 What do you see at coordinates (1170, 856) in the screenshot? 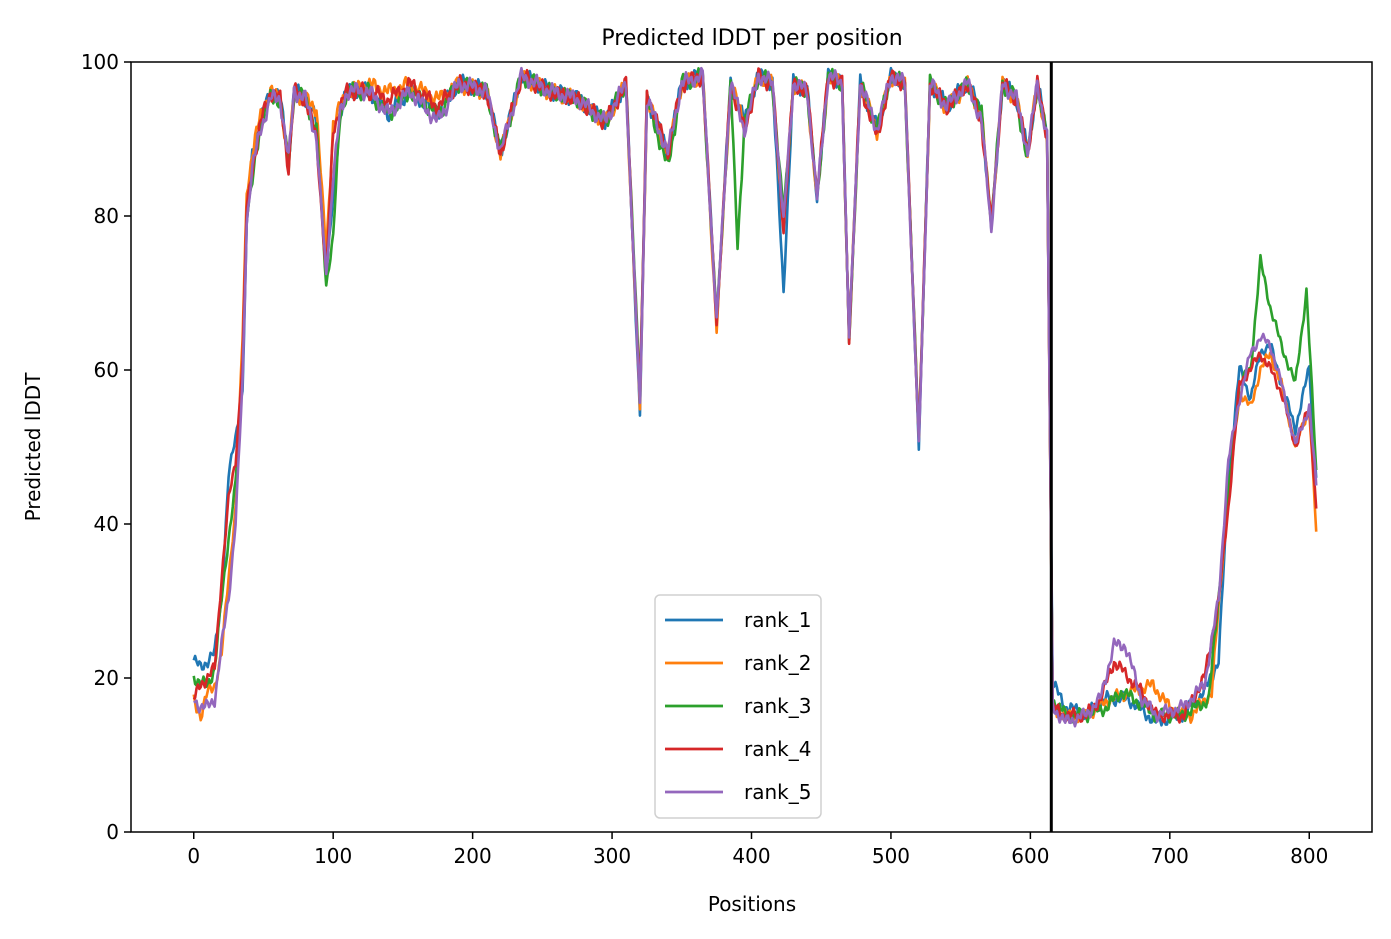
I see `x-tick-label: 700` at bounding box center [1170, 856].